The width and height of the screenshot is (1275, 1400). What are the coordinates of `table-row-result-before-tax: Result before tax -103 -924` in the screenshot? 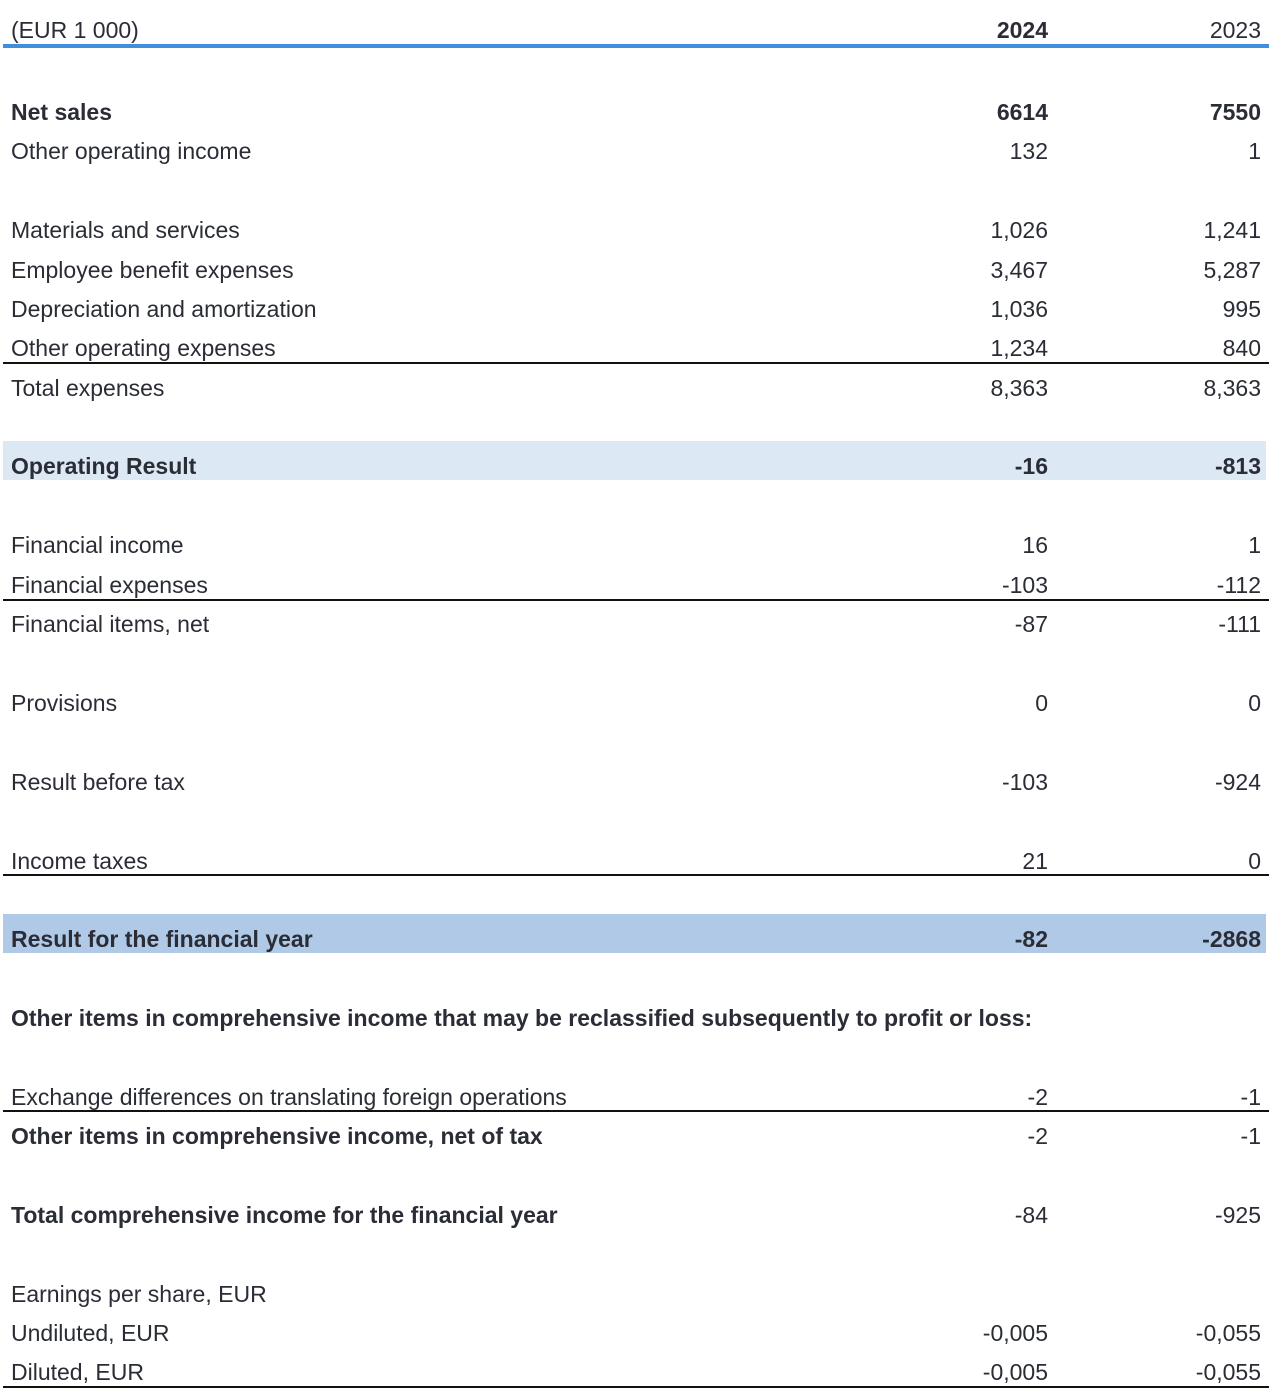 It's located at (637, 782).